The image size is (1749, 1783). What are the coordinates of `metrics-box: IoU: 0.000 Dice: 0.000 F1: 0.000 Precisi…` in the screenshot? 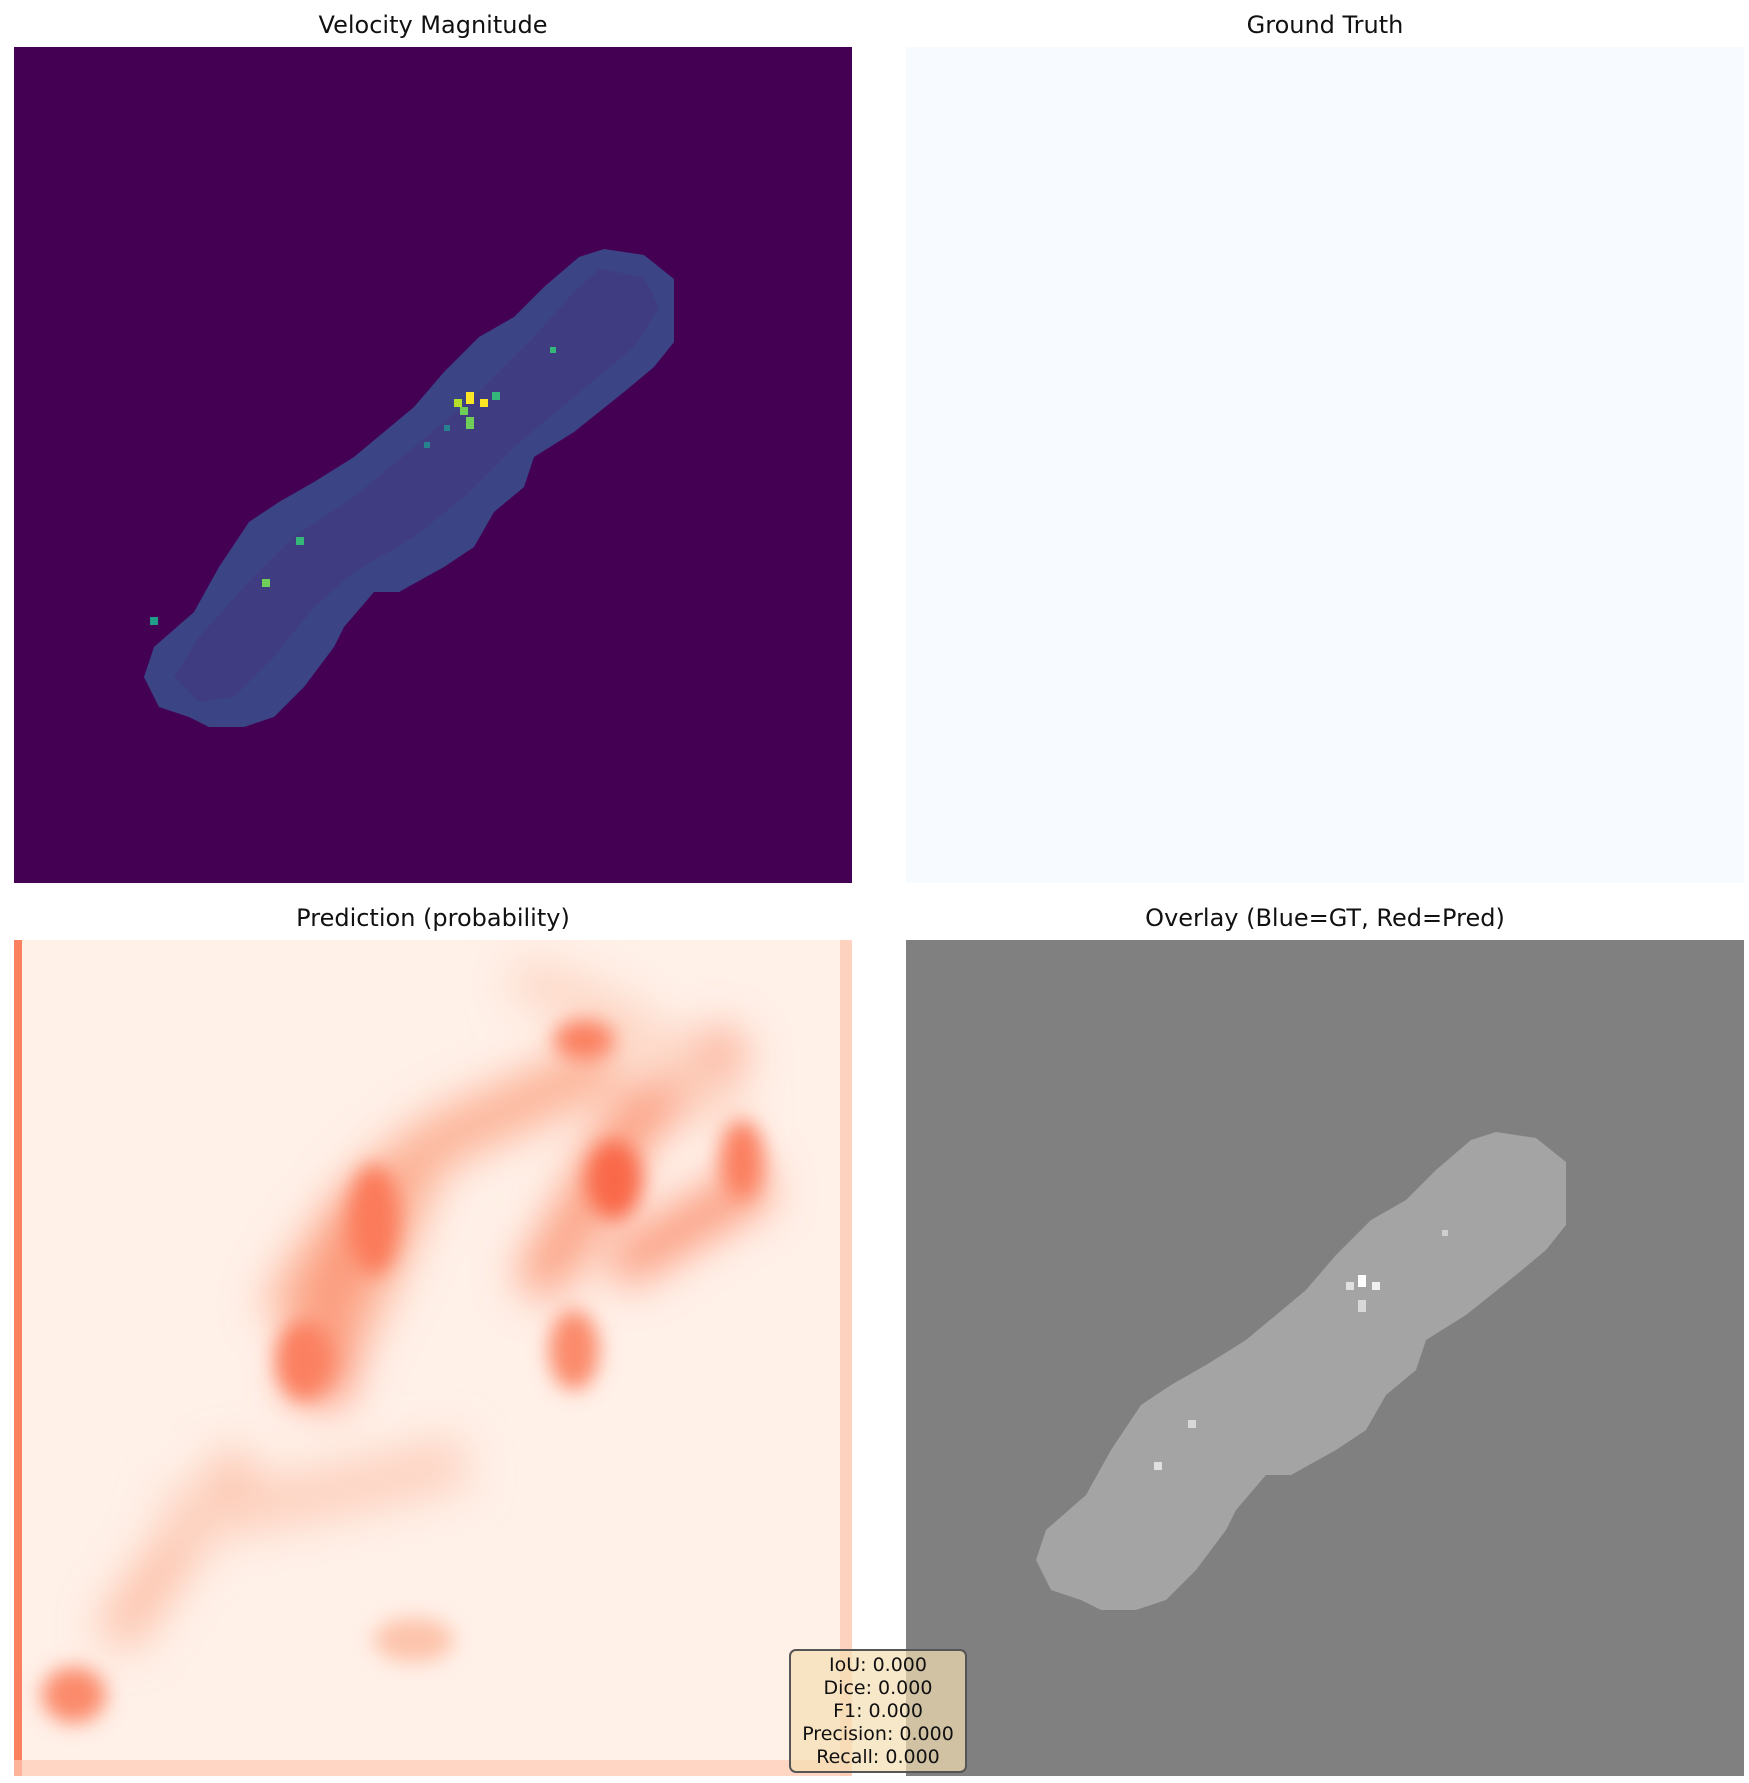 It's located at (878, 1711).